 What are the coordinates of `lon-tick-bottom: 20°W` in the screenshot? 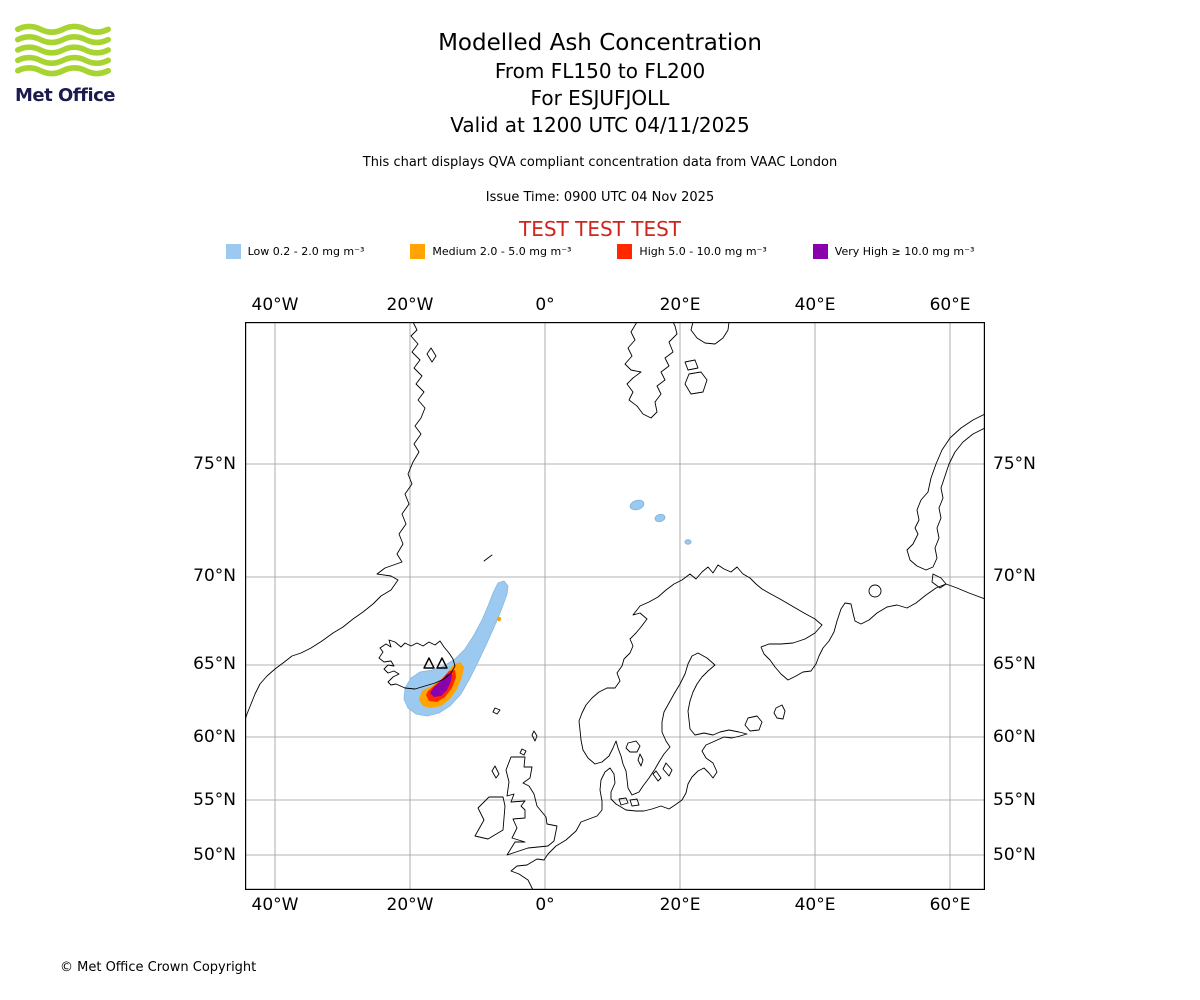 It's located at (410, 905).